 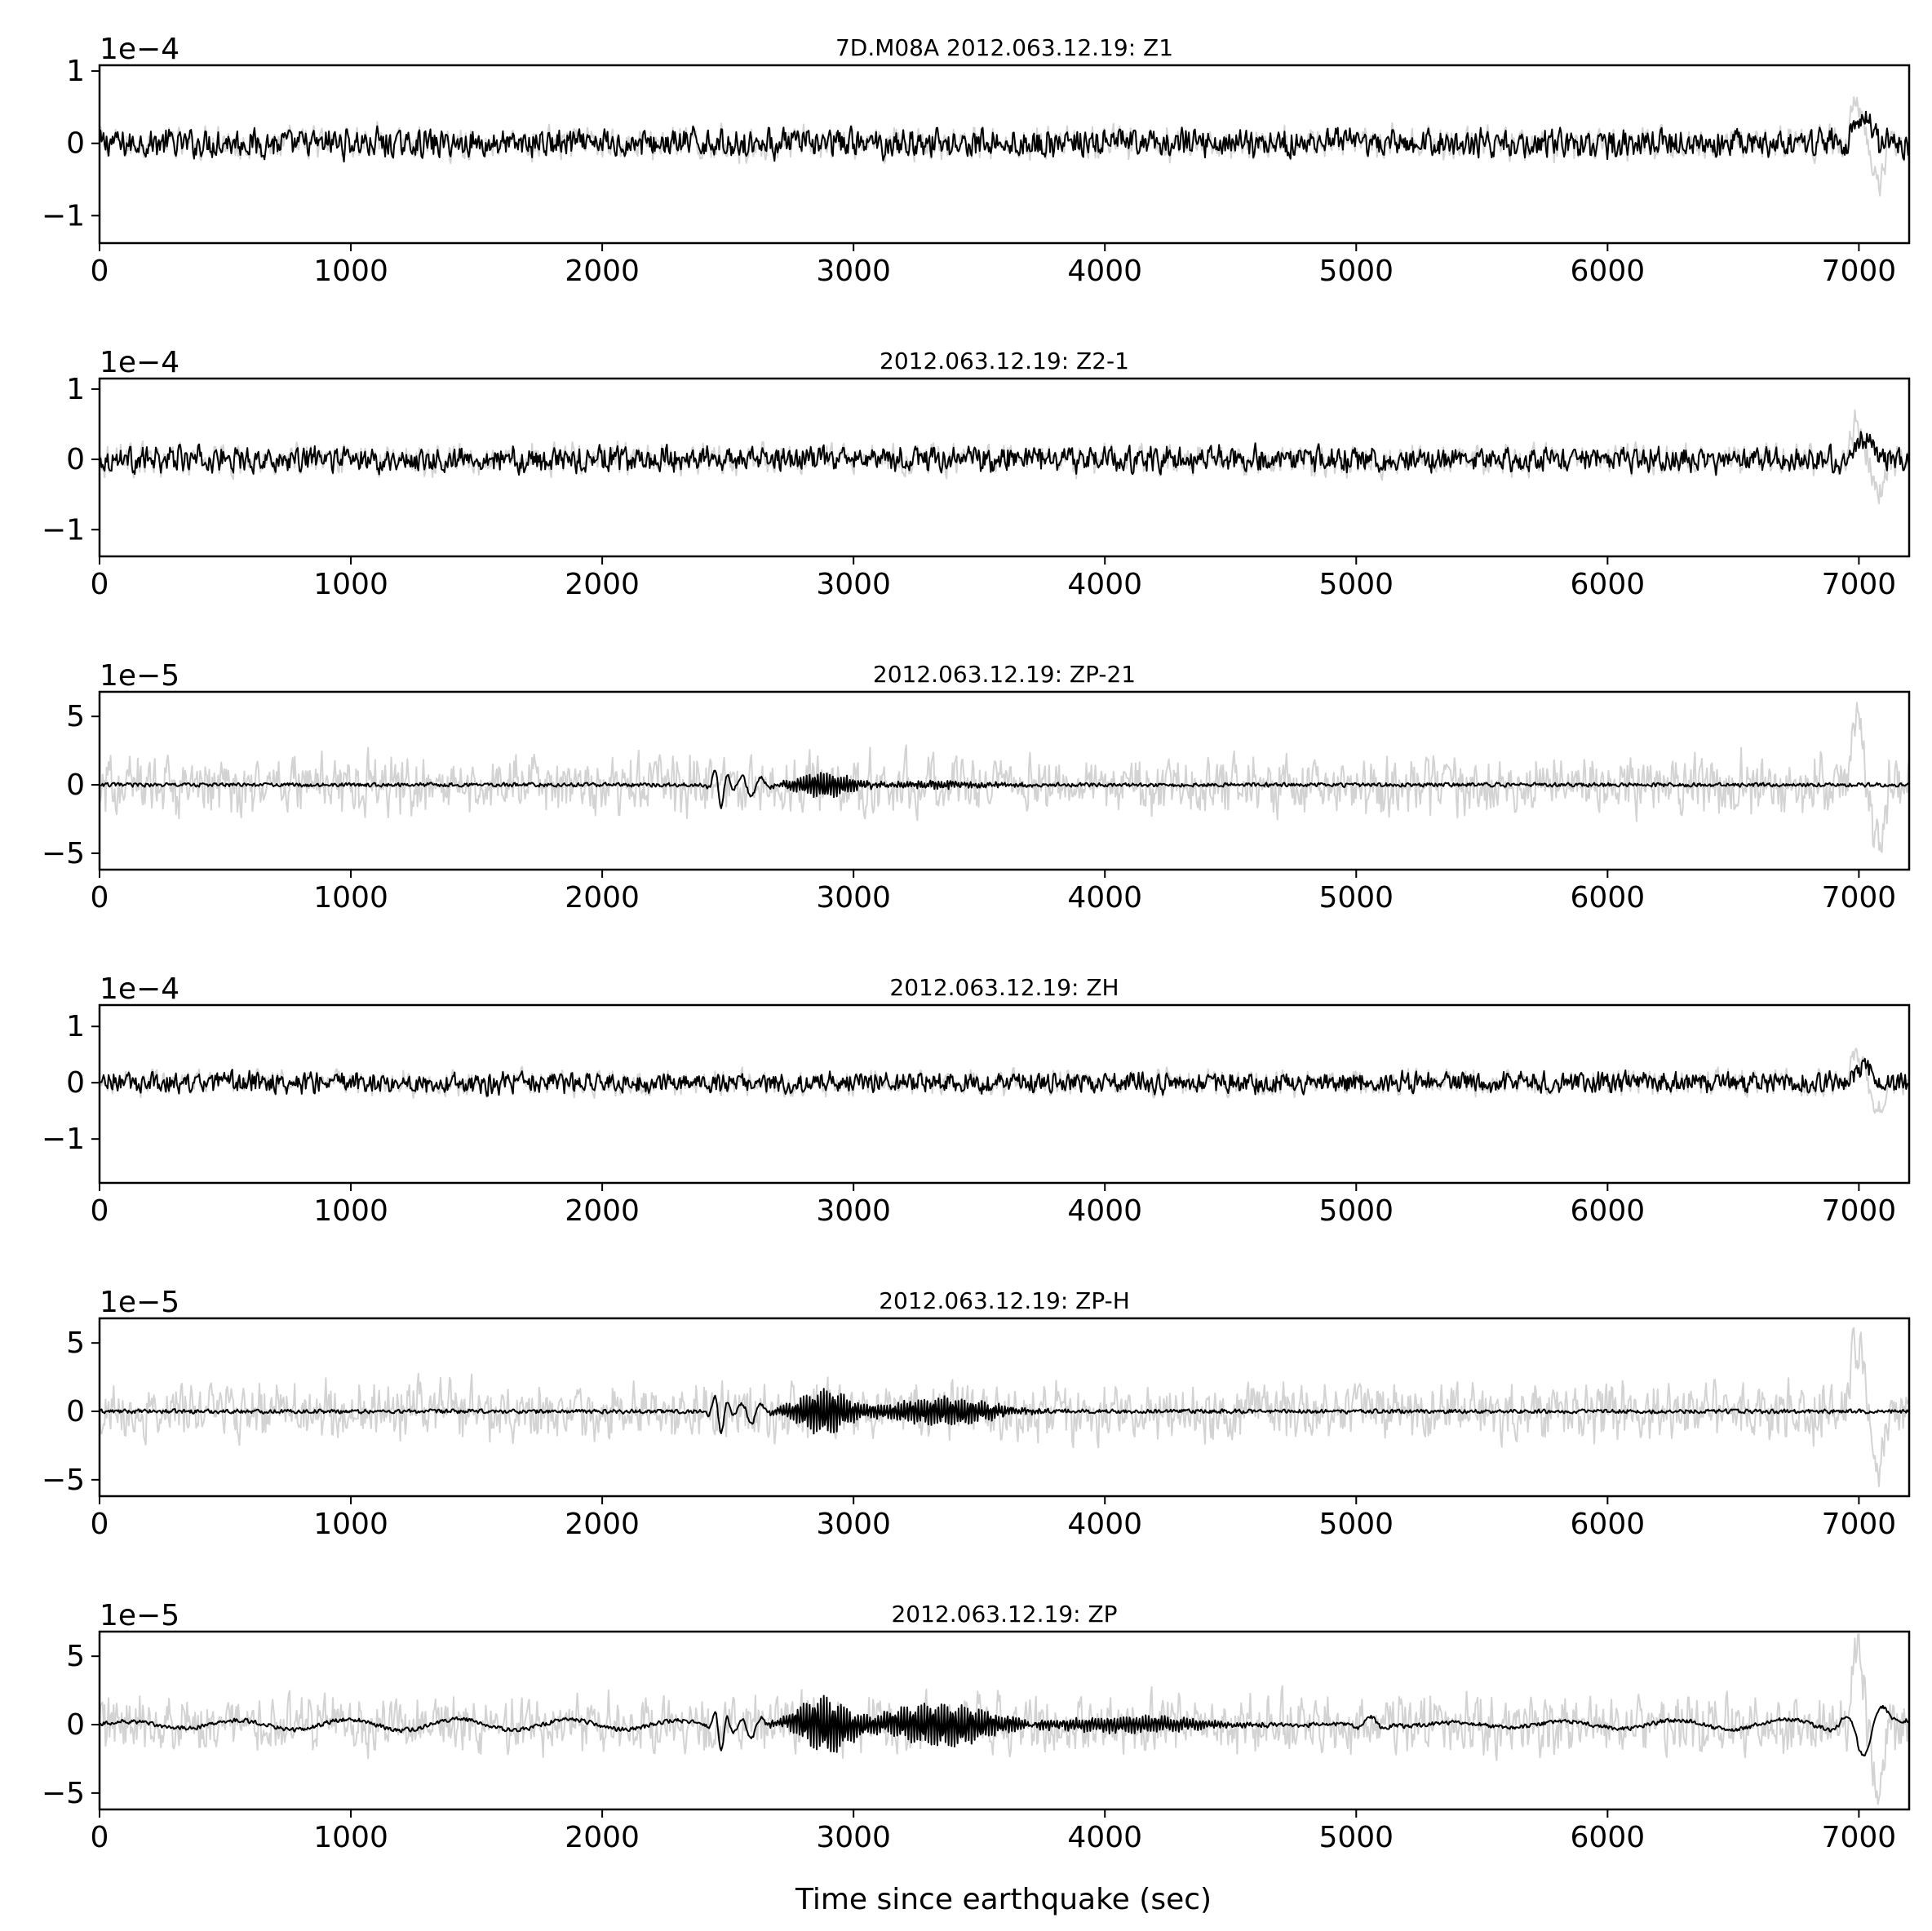 I want to click on panel-title: 2012.063.12.19: ZP-21, so click(x=1005, y=675).